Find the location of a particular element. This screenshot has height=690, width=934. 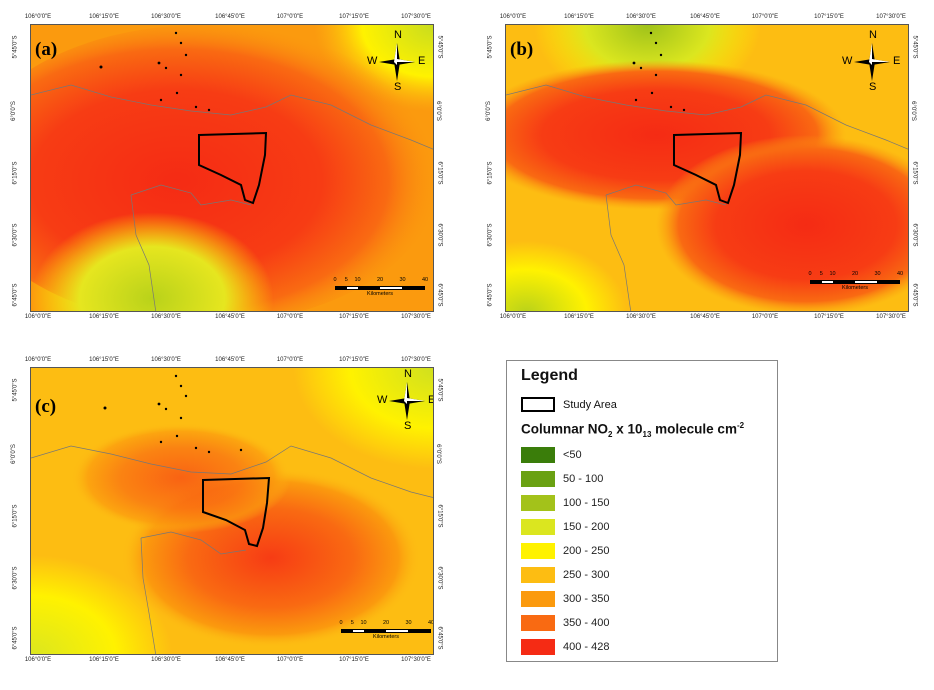

lon-tick-bottom: 107°30'0"E is located at coordinates (891, 317).